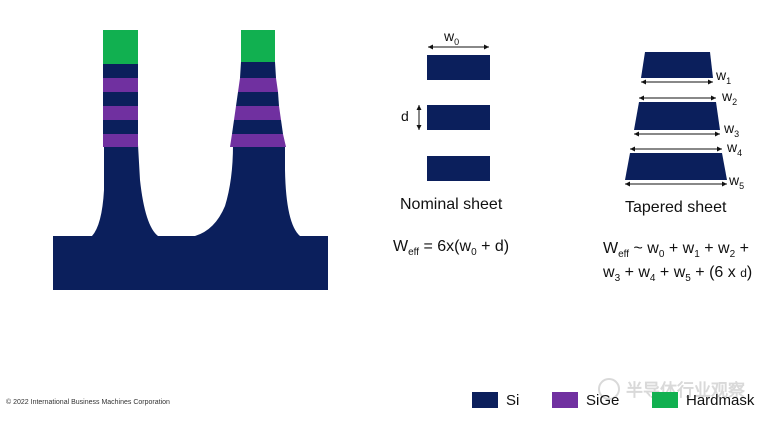  I want to click on tf2-s5: 5, so click(688, 279).